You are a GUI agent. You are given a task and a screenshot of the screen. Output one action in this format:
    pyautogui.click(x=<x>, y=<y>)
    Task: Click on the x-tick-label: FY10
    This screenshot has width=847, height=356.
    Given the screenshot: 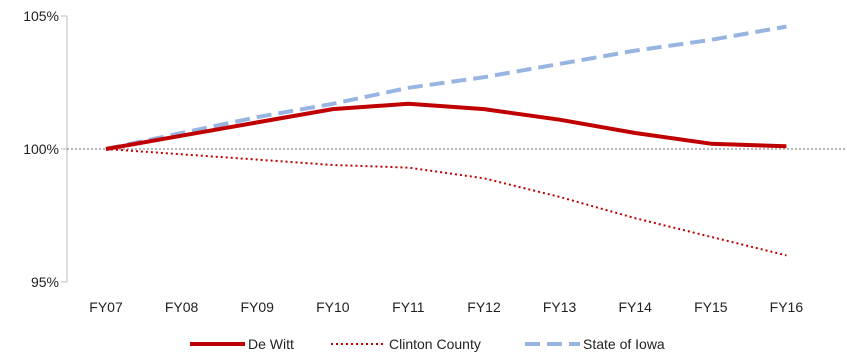 What is the action you would take?
    pyautogui.click(x=333, y=307)
    